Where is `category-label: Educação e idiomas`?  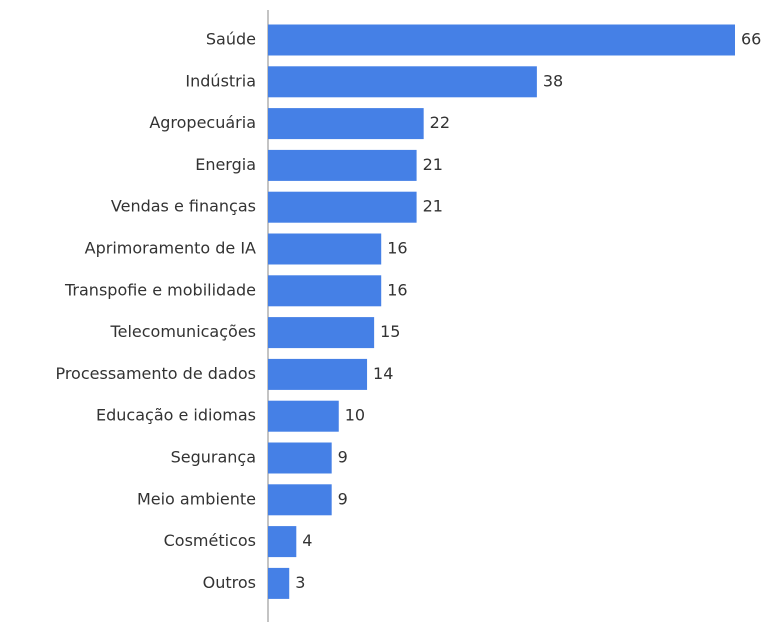
category-label: Educação e idiomas is located at coordinates (176, 415).